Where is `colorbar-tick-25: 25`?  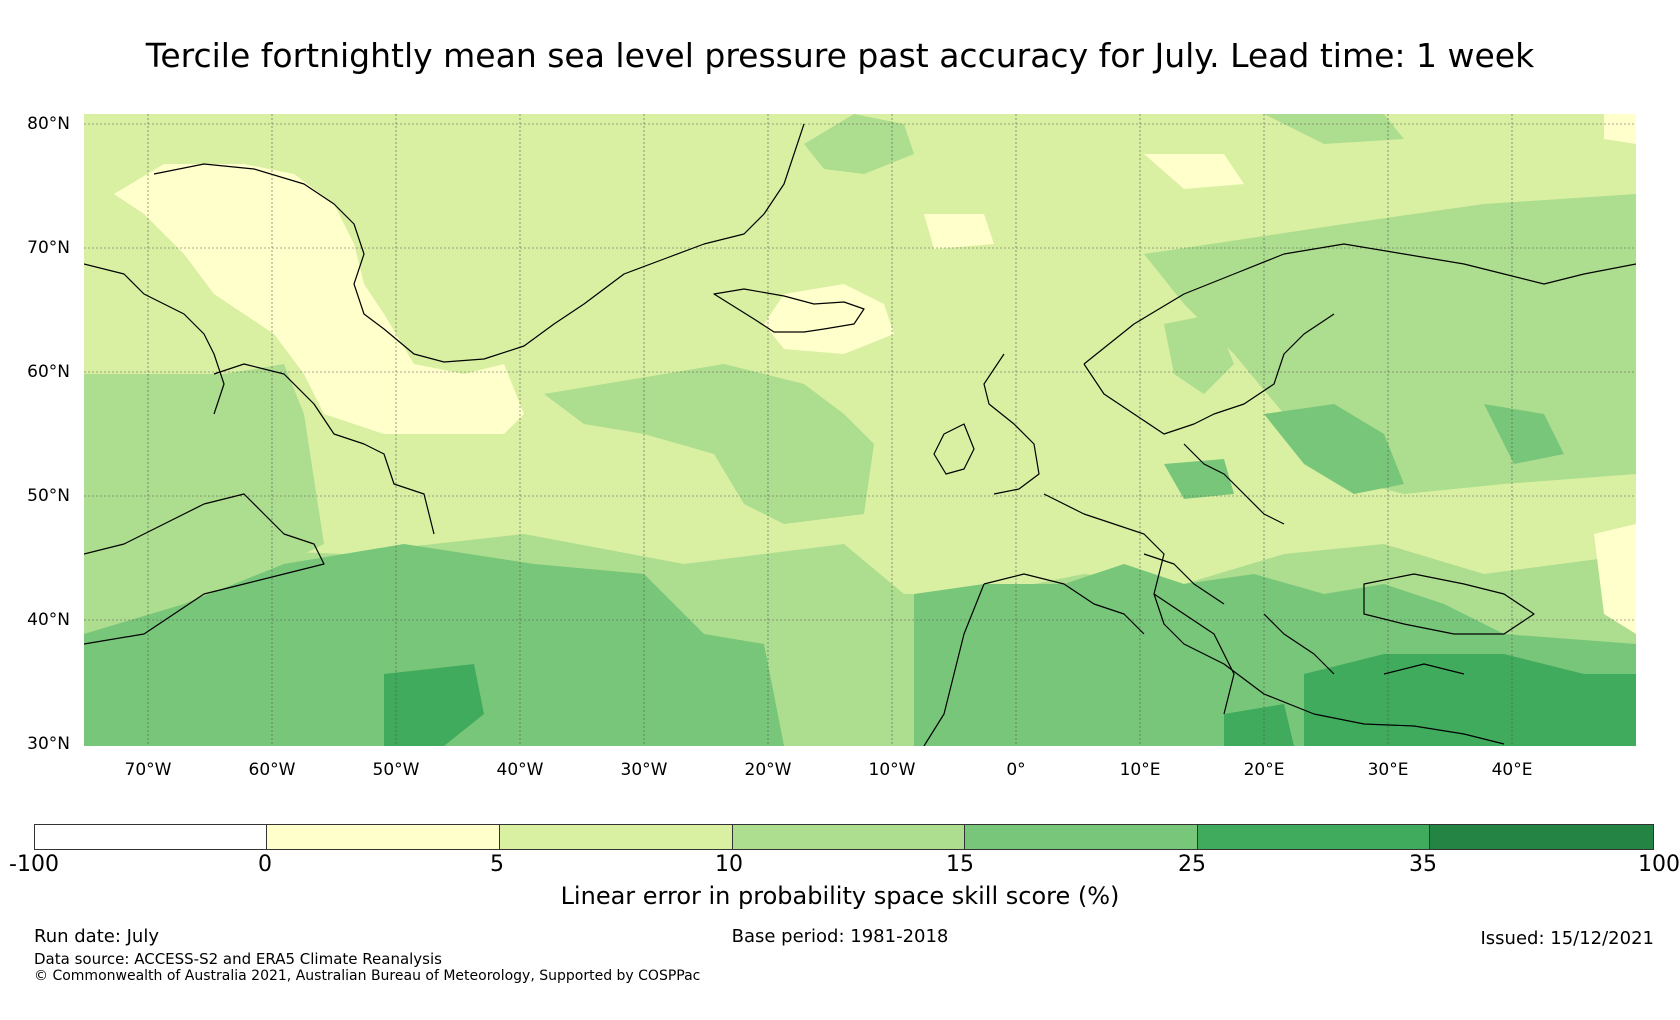 colorbar-tick-25: 25 is located at coordinates (1192, 864).